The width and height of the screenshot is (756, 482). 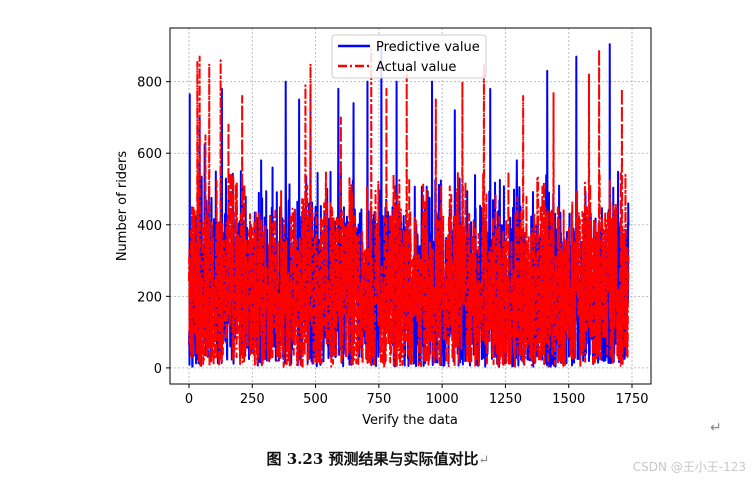 I want to click on legend-label-actual: Actual value, so click(x=416, y=67).